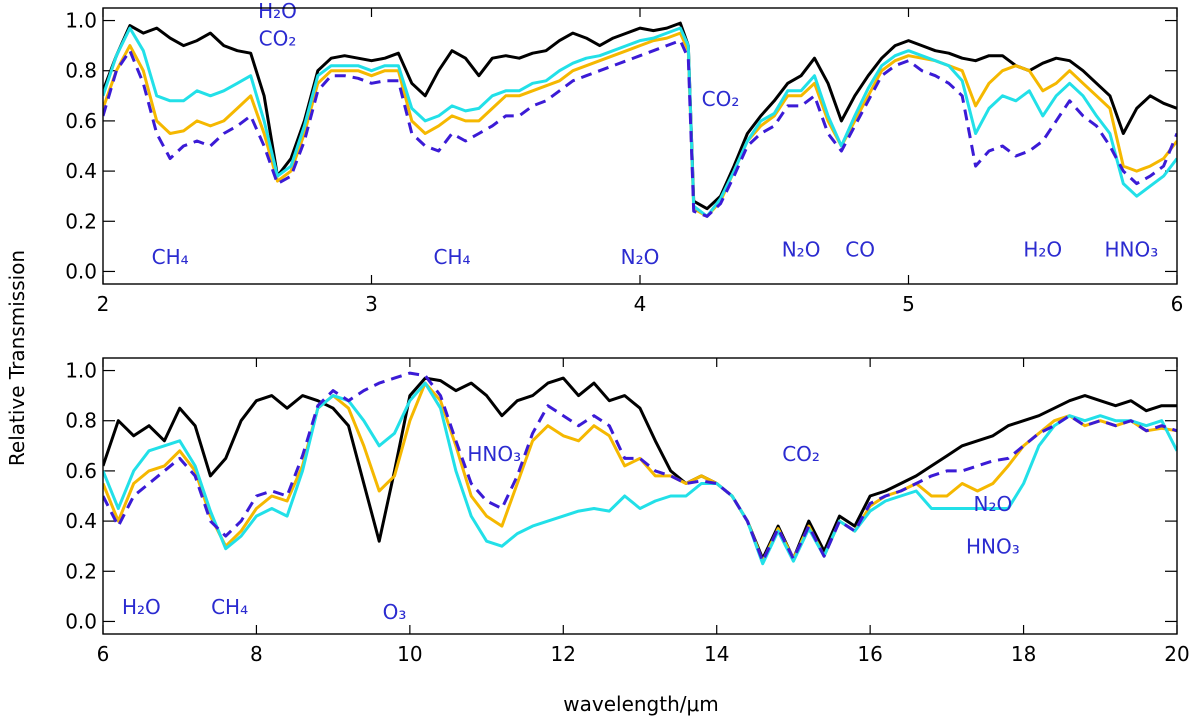  Describe the element at coordinates (1176, 654) in the screenshot. I see `x-tick-label: 20` at that location.